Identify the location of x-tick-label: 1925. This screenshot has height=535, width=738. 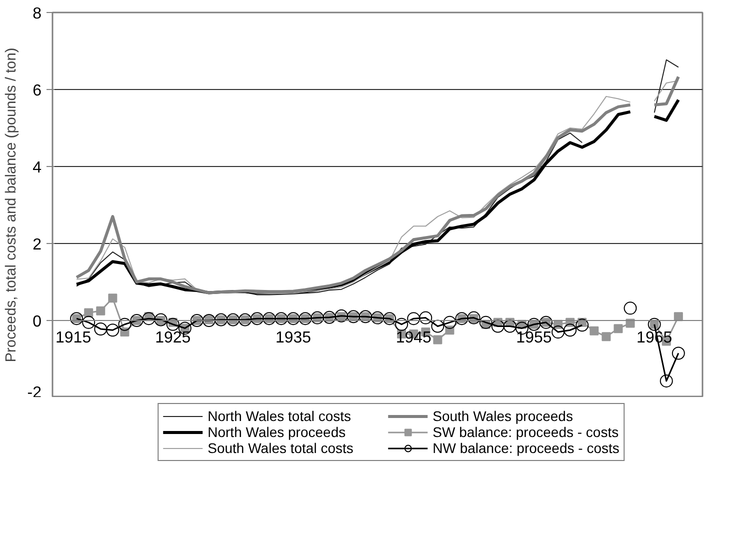
(173, 338).